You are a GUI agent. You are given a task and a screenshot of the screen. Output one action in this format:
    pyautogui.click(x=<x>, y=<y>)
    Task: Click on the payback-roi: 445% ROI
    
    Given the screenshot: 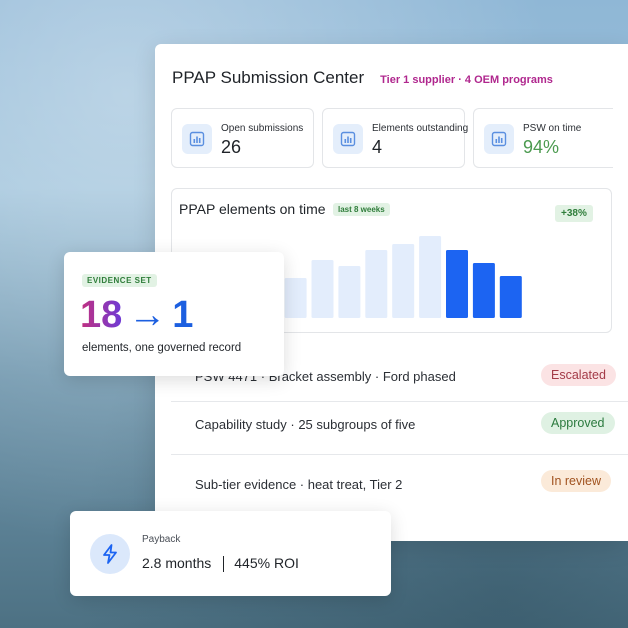 What is the action you would take?
    pyautogui.click(x=266, y=563)
    